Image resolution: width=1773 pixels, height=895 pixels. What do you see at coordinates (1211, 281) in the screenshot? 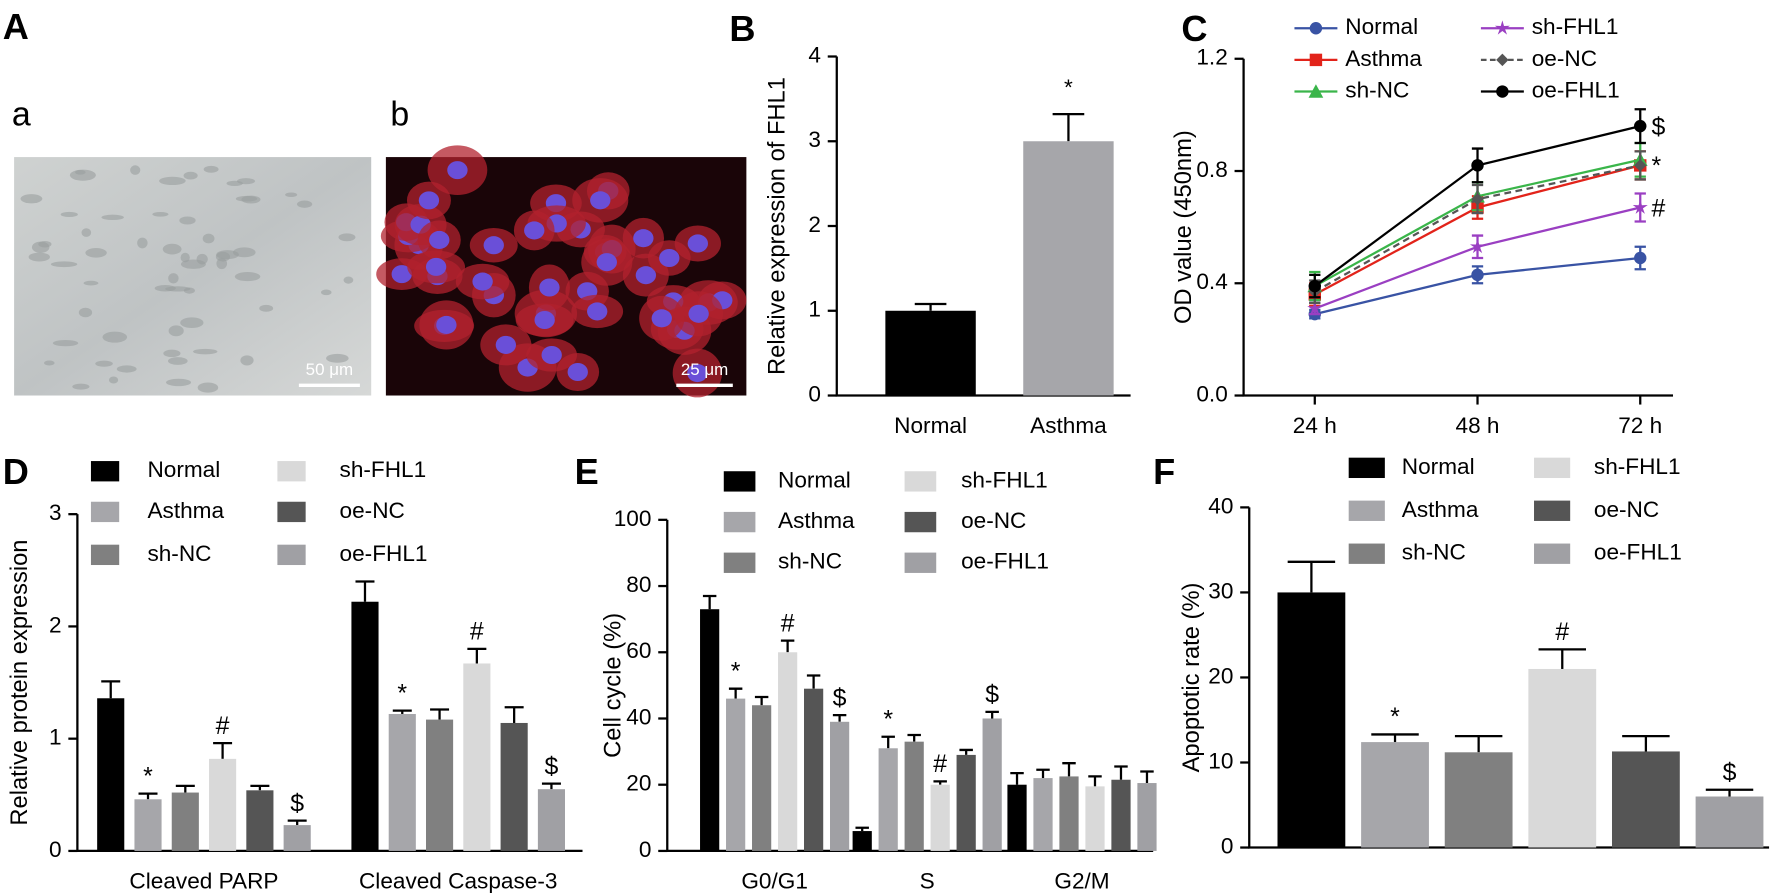
I see `y-tick-label: 0.4` at bounding box center [1211, 281].